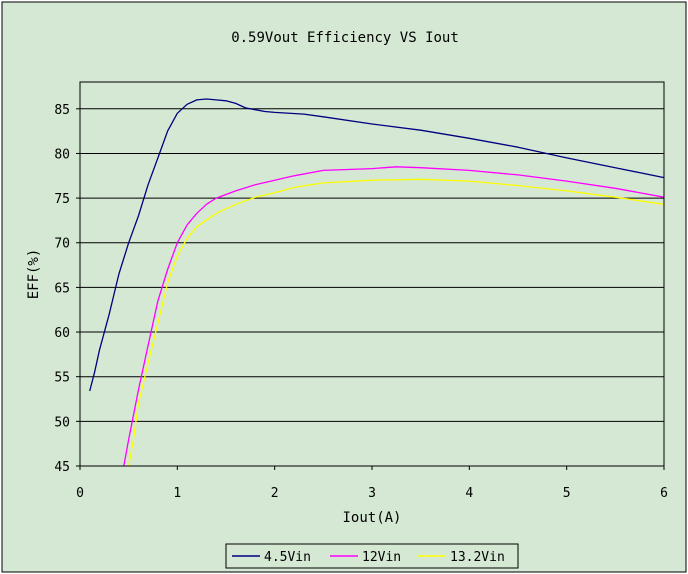 Image resolution: width=688 pixels, height=574 pixels. Describe the element at coordinates (664, 493) in the screenshot. I see `x-tick-label: 6` at that location.